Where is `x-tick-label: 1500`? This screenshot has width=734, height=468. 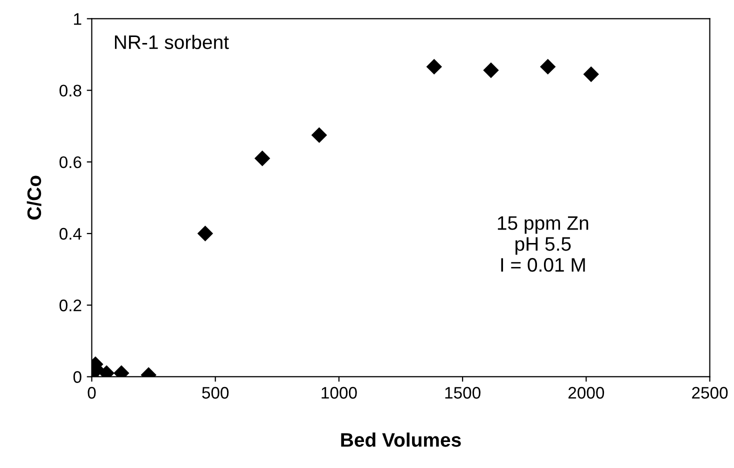 x-tick-label: 1500 is located at coordinates (462, 392).